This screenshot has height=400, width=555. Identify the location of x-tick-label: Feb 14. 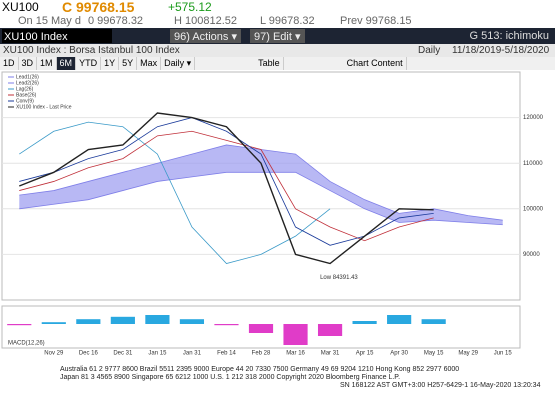
(226, 354).